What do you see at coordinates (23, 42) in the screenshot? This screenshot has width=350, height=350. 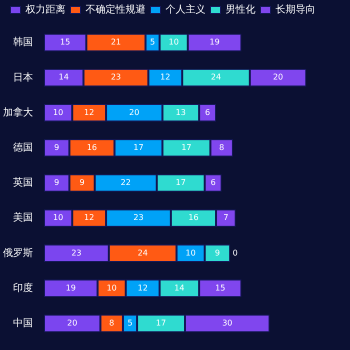 I see `y-tick-label: 韩国` at bounding box center [23, 42].